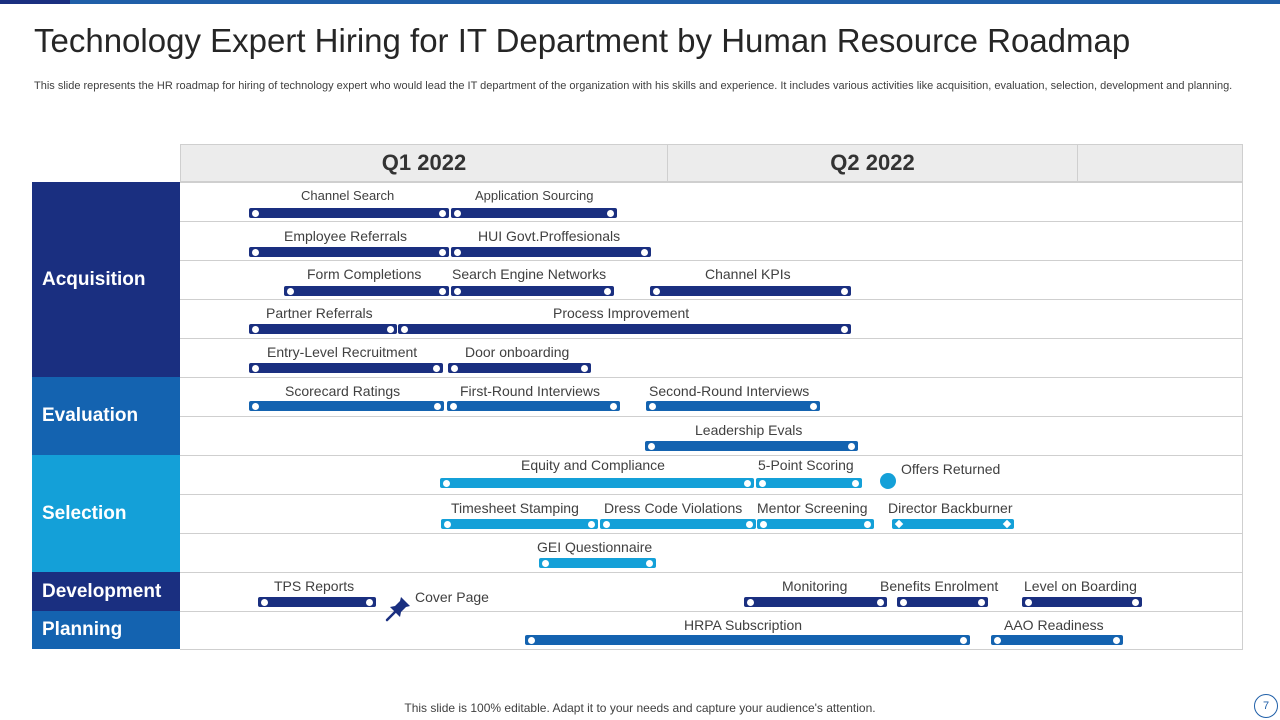  I want to click on task-label: Dress Code Violations, so click(673, 508).